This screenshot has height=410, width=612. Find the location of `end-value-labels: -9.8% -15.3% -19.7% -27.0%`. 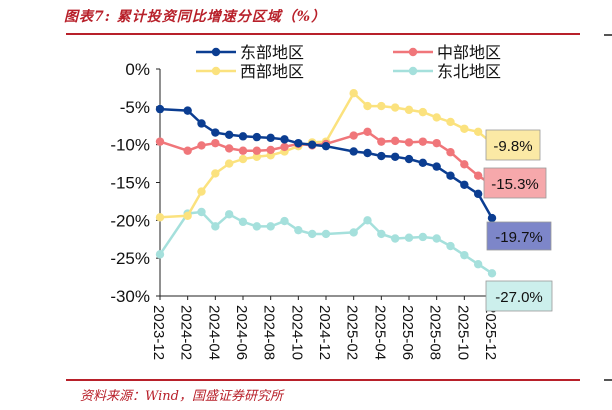

end-value-labels: -9.8% -15.3% -19.7% -27.0% is located at coordinates (518, 220).